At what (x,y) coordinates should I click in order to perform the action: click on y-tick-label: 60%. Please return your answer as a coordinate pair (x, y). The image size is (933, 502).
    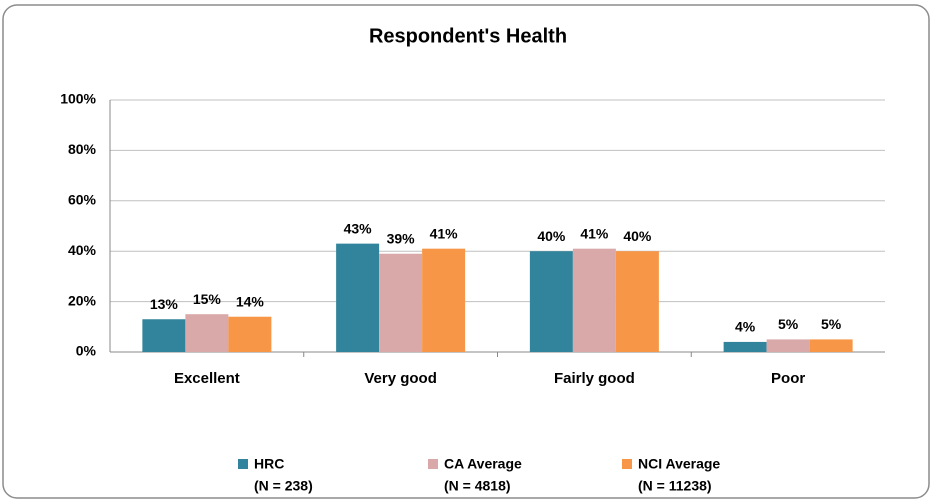
    Looking at the image, I should click on (82, 200).